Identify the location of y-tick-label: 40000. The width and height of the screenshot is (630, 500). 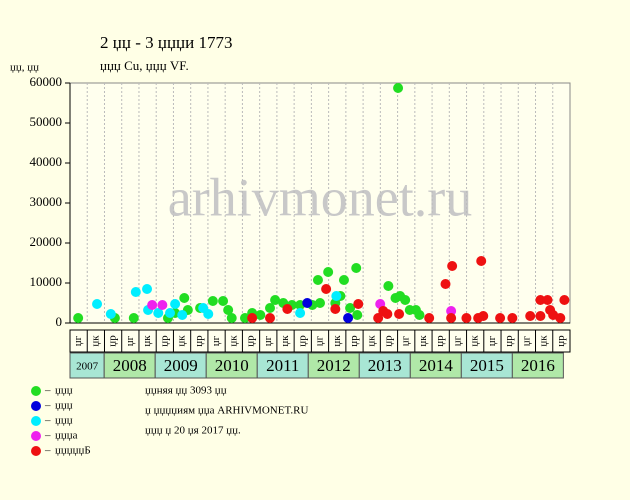
(46, 161).